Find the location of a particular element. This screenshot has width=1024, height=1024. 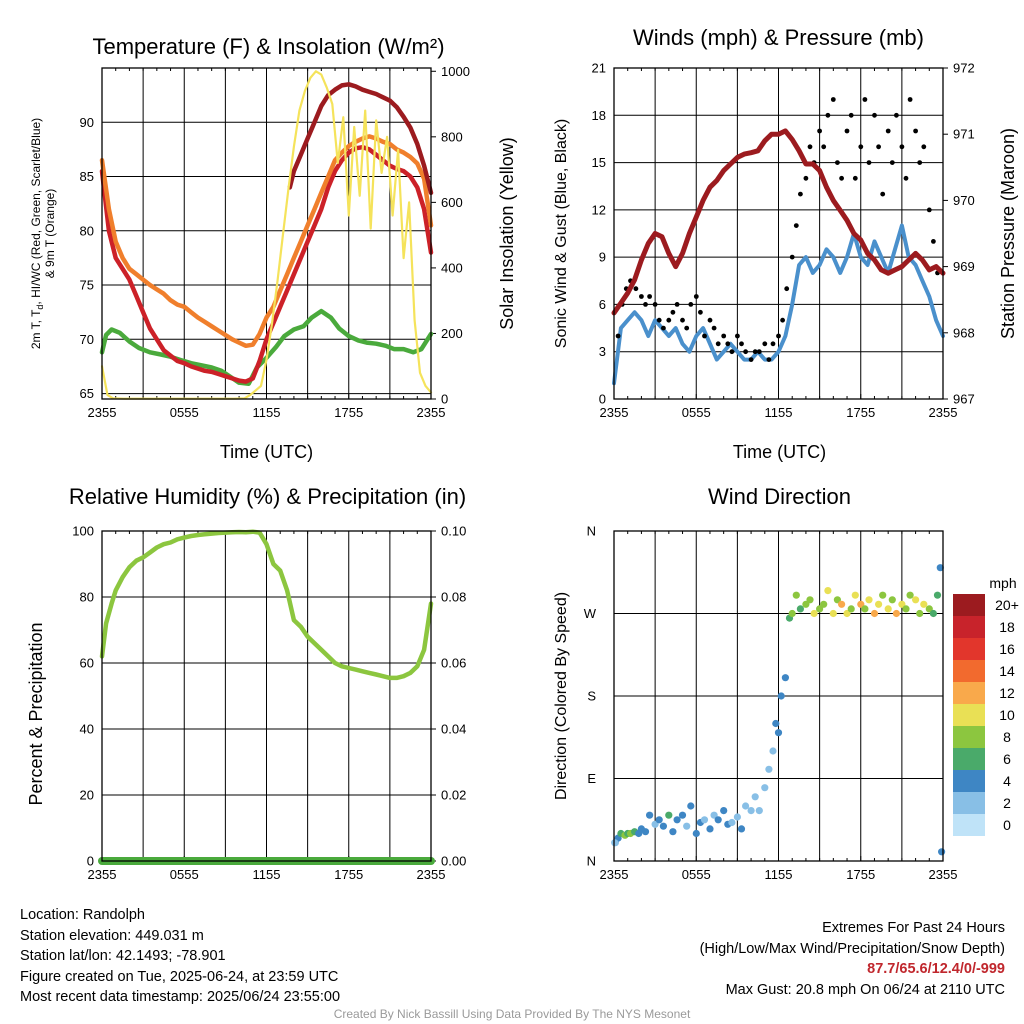

label-subscript: d is located at coordinates (40, 307).